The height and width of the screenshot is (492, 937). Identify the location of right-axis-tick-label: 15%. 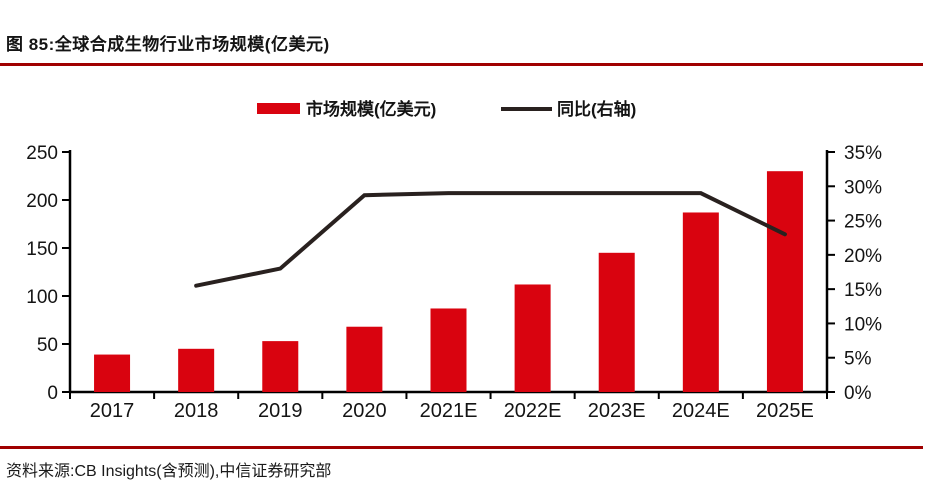
(863, 290).